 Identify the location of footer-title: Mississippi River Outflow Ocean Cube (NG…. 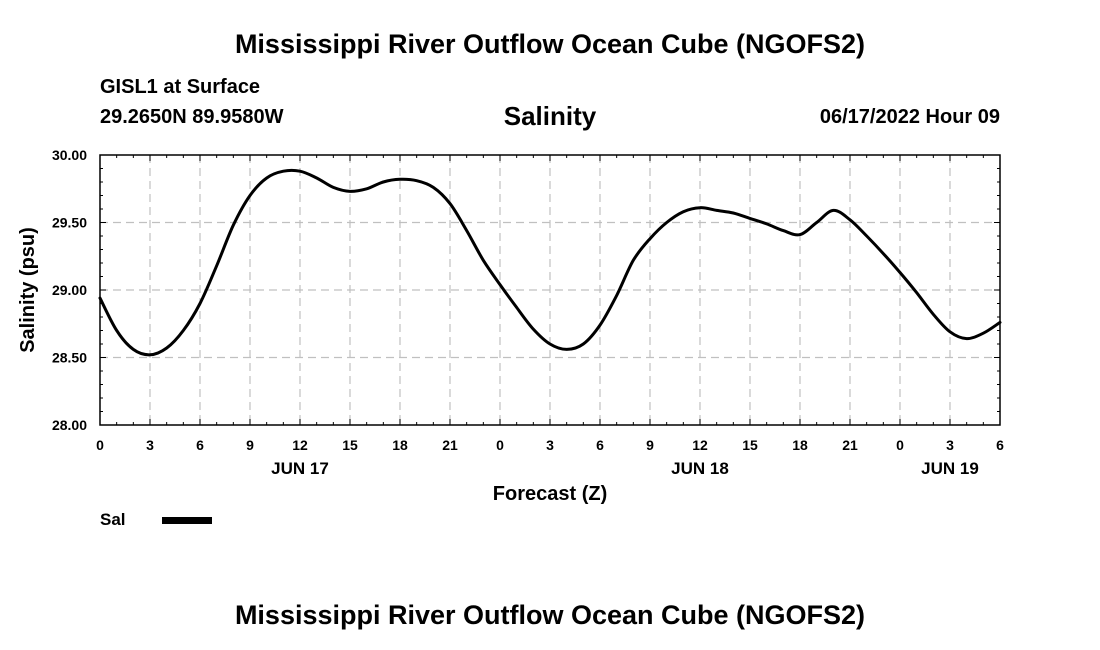
(550, 615).